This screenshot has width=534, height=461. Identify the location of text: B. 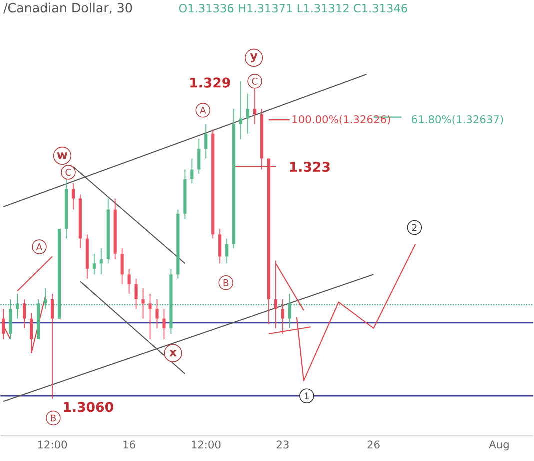
(53, 418).